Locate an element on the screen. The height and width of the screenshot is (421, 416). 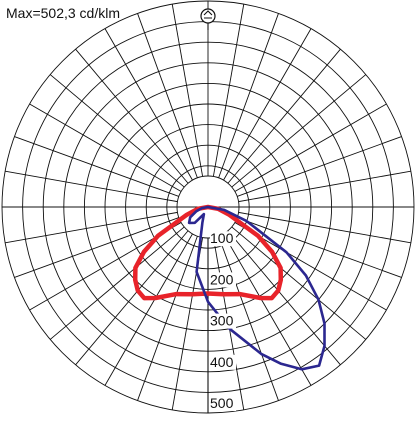
tick-label-300: 300 is located at coordinates (222, 321).